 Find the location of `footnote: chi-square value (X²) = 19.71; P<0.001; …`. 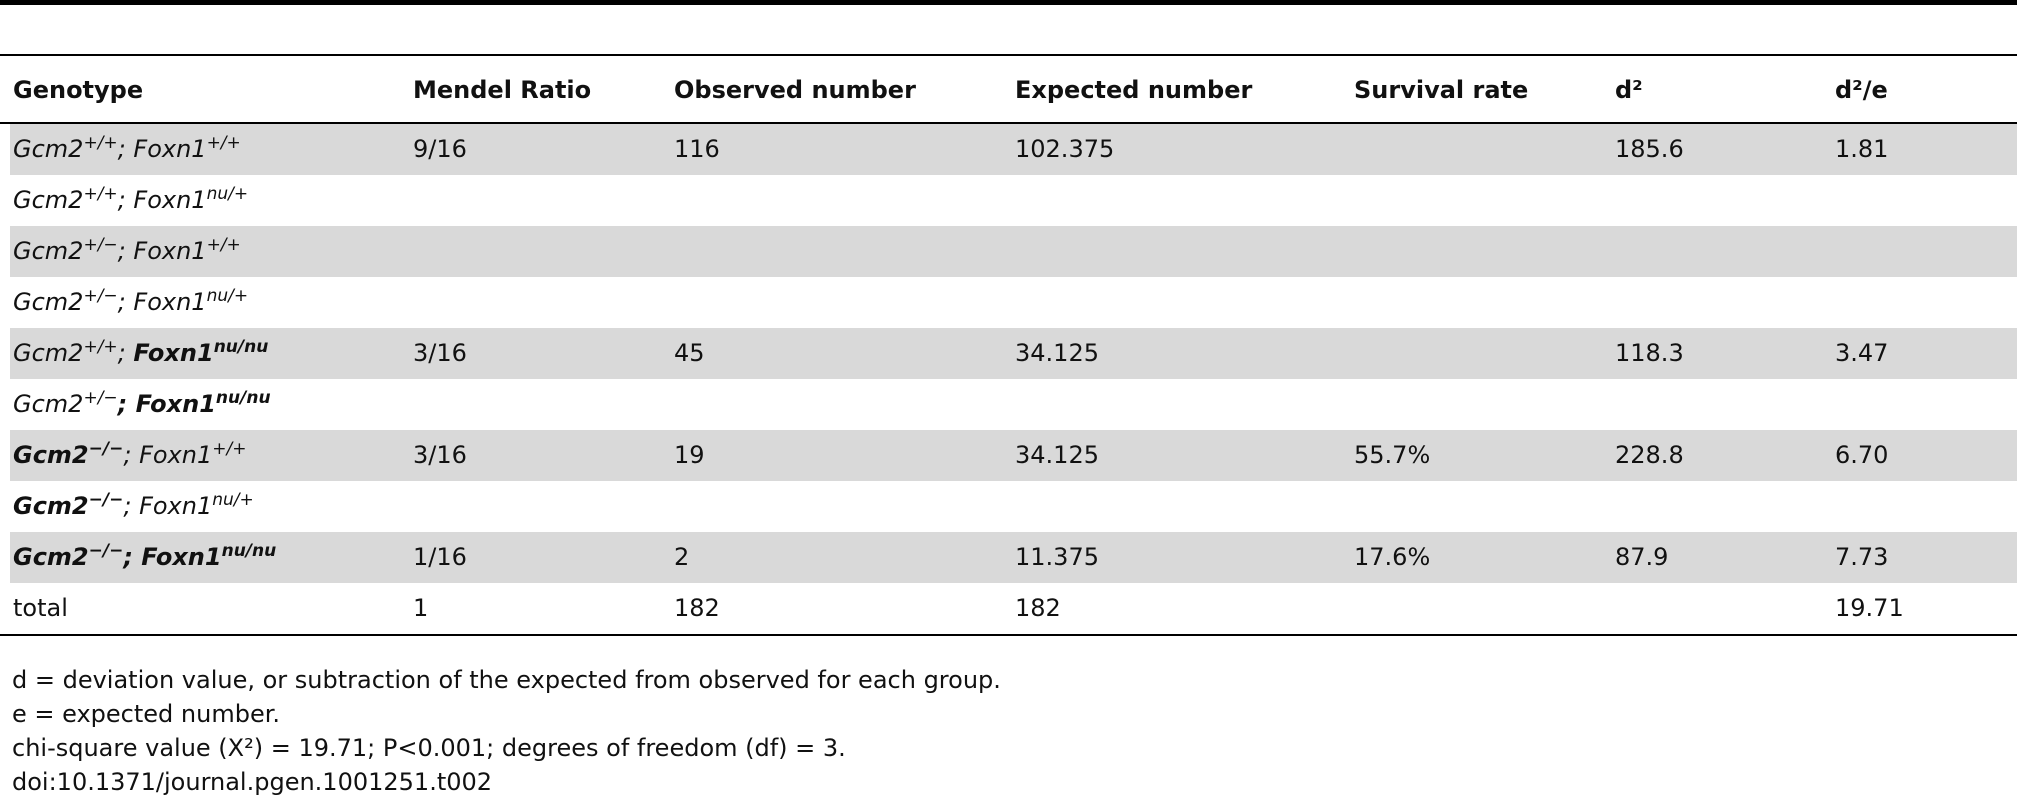

footnote: chi-square value (X²) = 19.71; P<0.001; … is located at coordinates (429, 748).